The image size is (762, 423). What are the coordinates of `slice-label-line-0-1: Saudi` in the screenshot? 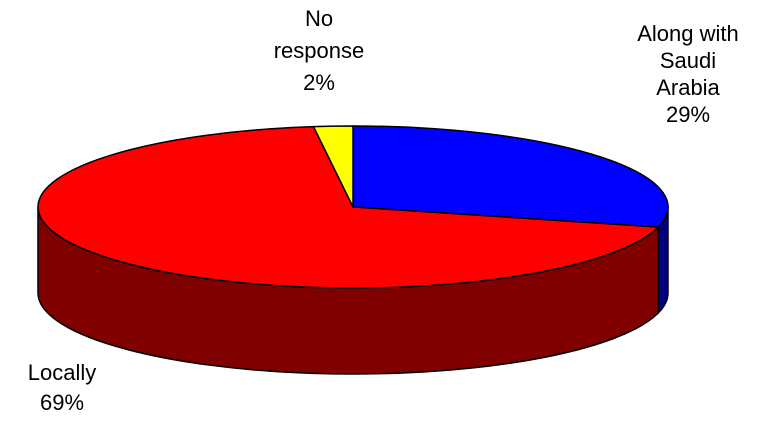 It's located at (688, 60).